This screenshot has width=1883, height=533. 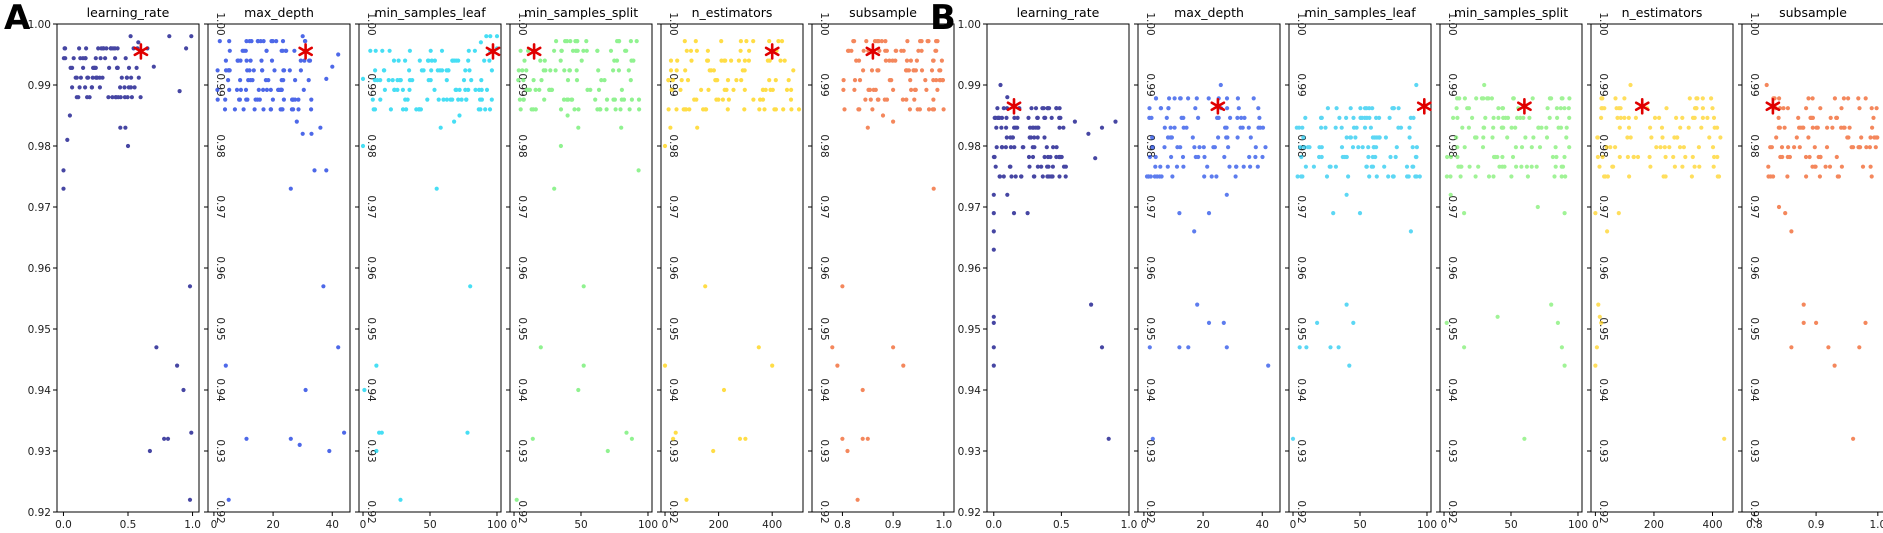 I want to click on best-marker, so click(x=493, y=51).